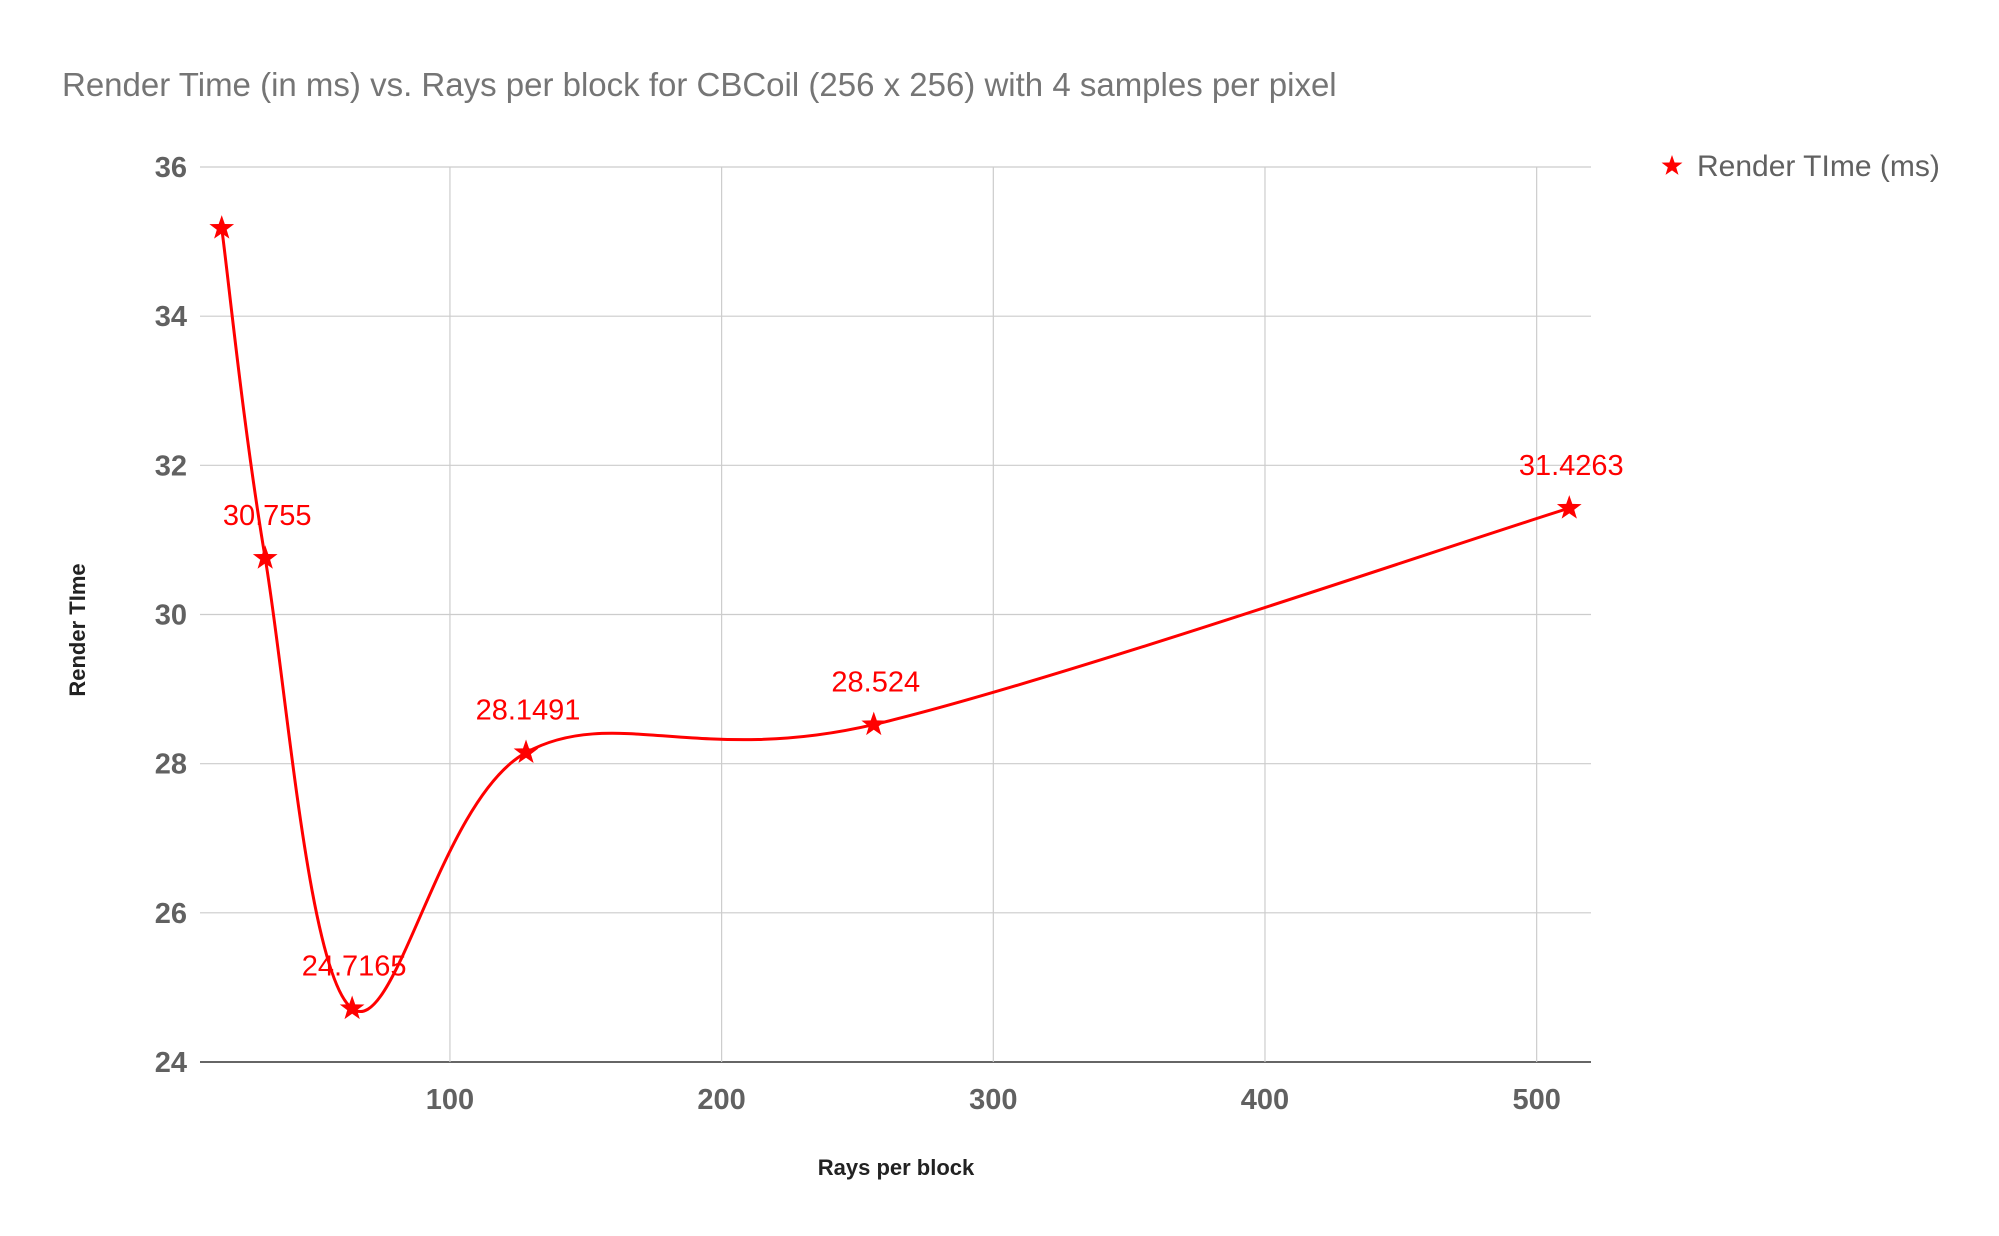  What do you see at coordinates (721, 1100) in the screenshot?
I see `x-tick-label: 200` at bounding box center [721, 1100].